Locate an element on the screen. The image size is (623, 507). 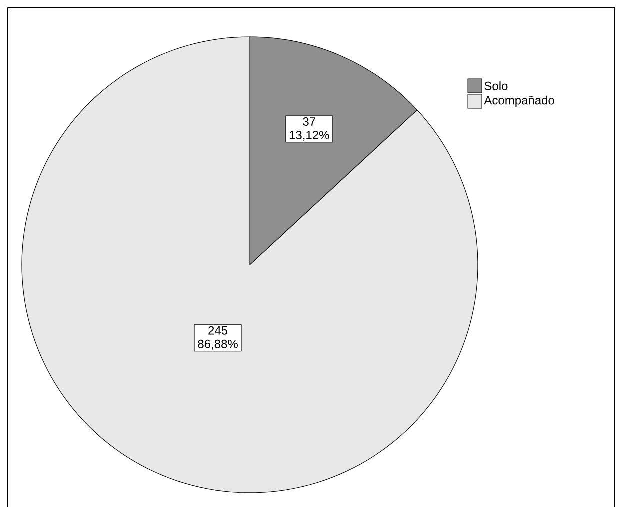
legend-label: Acompañado is located at coordinates (519, 102).